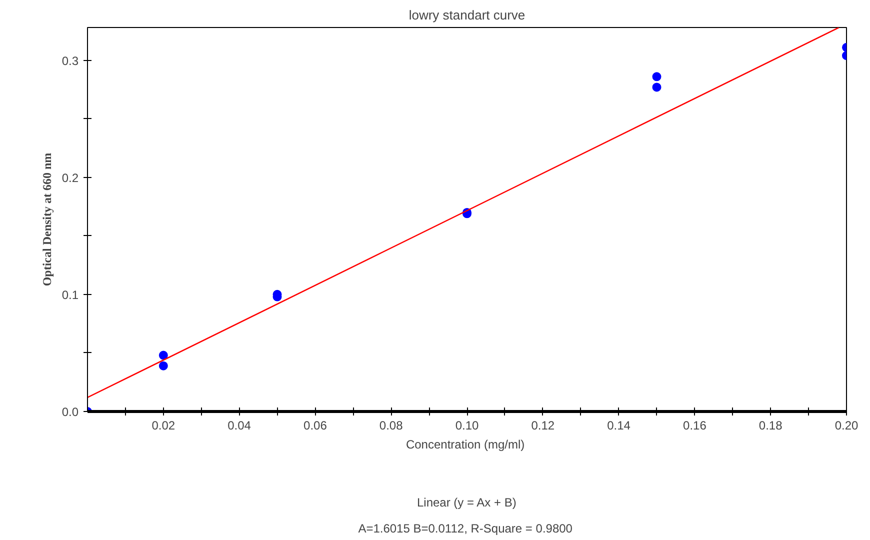 This screenshot has height=540, width=870. Describe the element at coordinates (467, 425) in the screenshot. I see `x-tick-label: 0.10` at that location.